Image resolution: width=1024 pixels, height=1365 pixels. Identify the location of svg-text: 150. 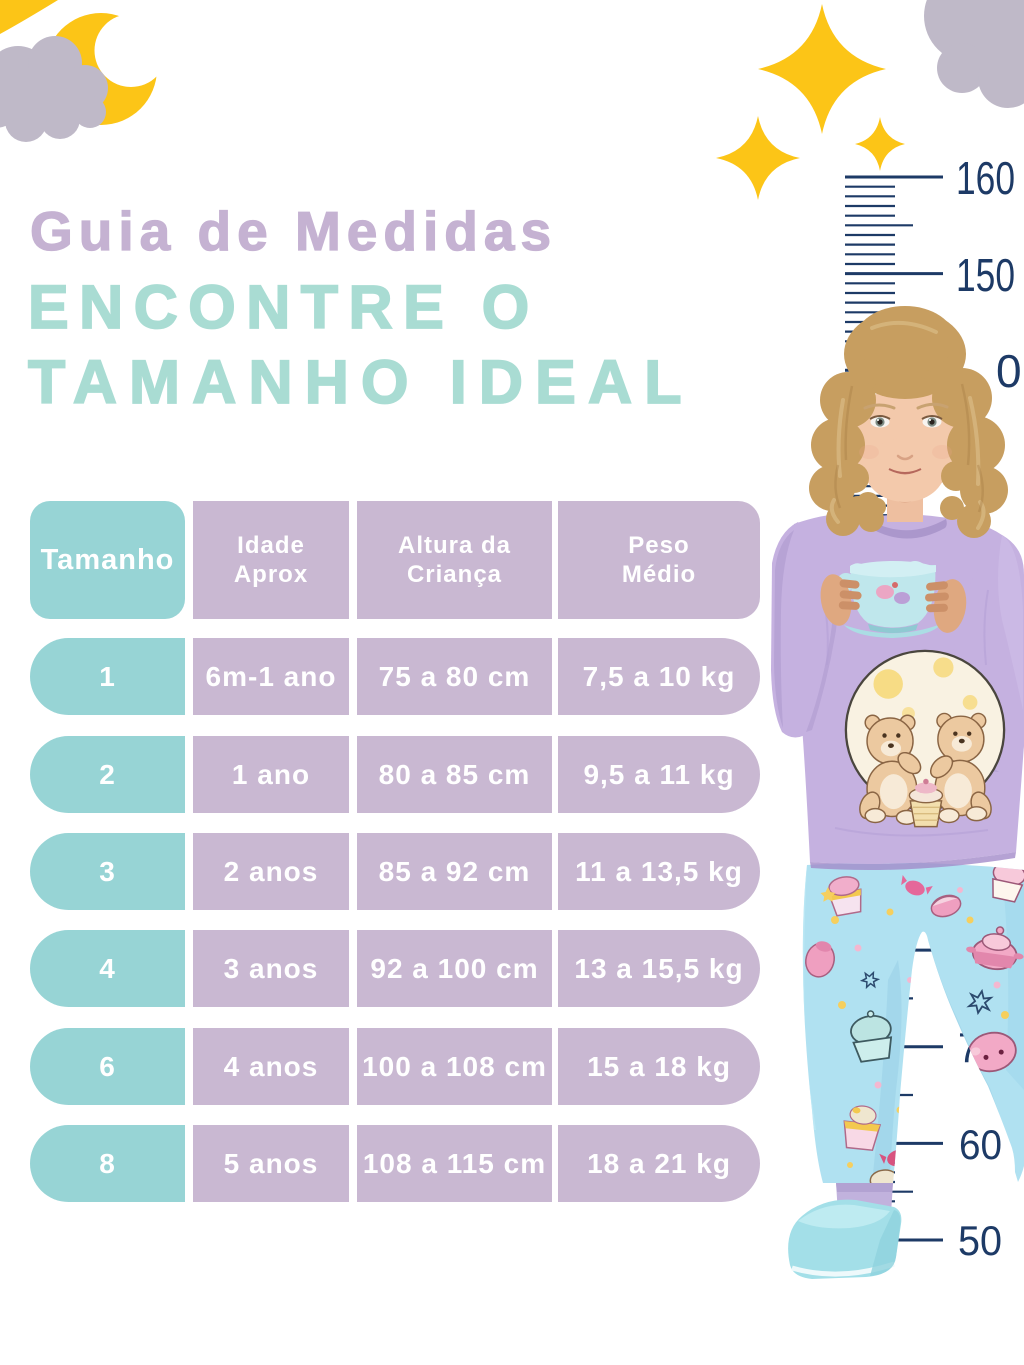
(985, 275).